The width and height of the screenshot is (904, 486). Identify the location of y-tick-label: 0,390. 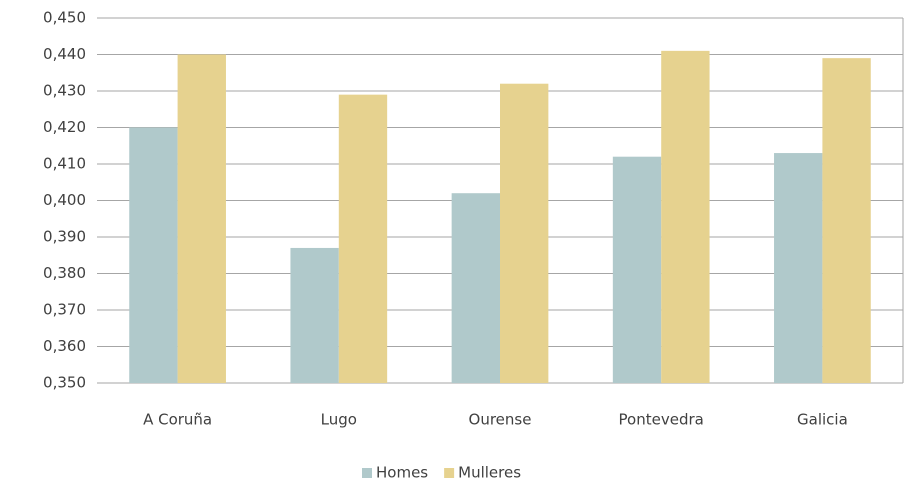
(64, 237).